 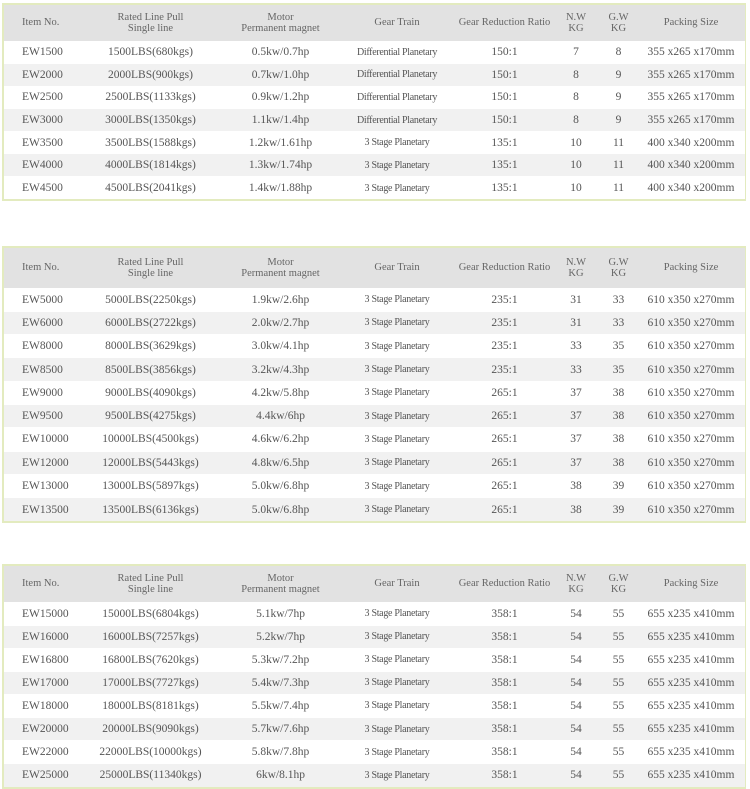 I want to click on cell-pull: 18000LBS(8181kgs), so click(x=150, y=705).